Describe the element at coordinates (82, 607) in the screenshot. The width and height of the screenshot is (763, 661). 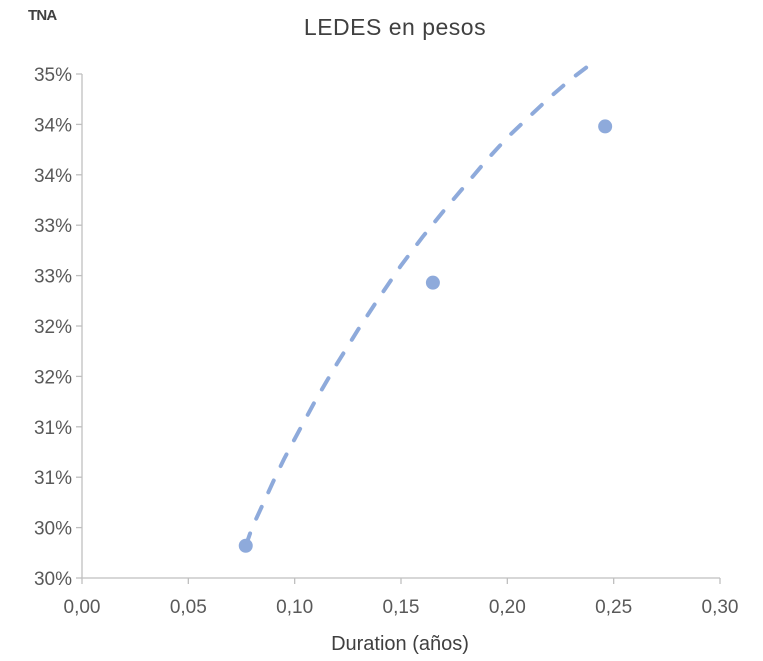
I see `x-tick-label: 0,00` at that location.